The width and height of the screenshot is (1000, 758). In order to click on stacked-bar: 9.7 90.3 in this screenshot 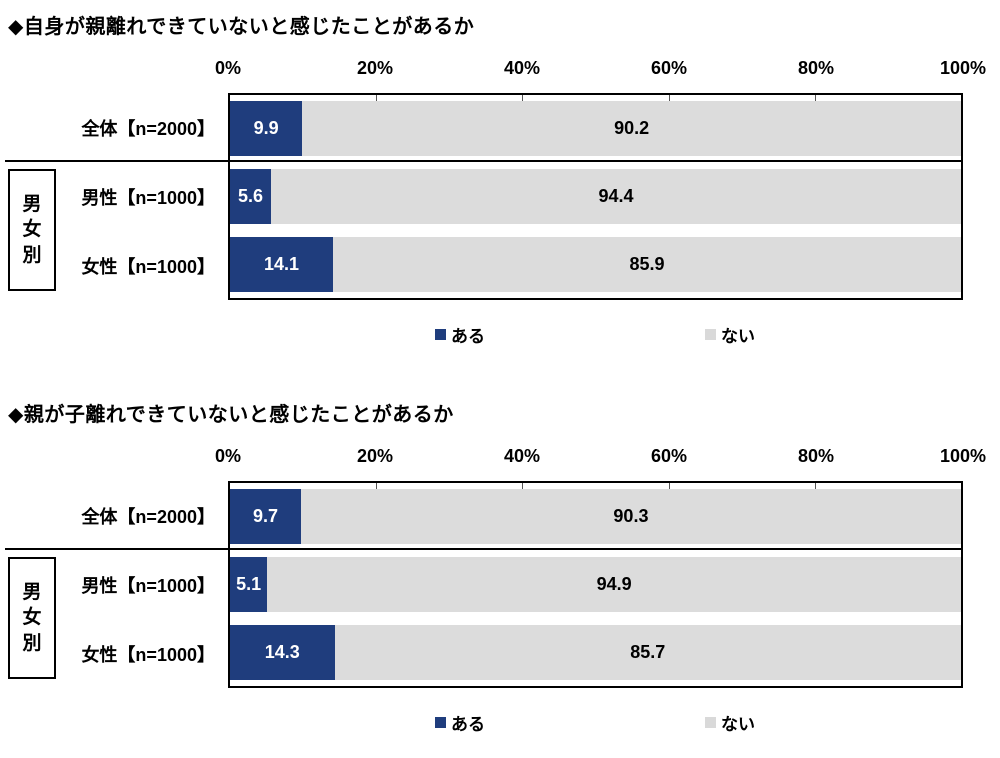, I will do `click(595, 517)`.